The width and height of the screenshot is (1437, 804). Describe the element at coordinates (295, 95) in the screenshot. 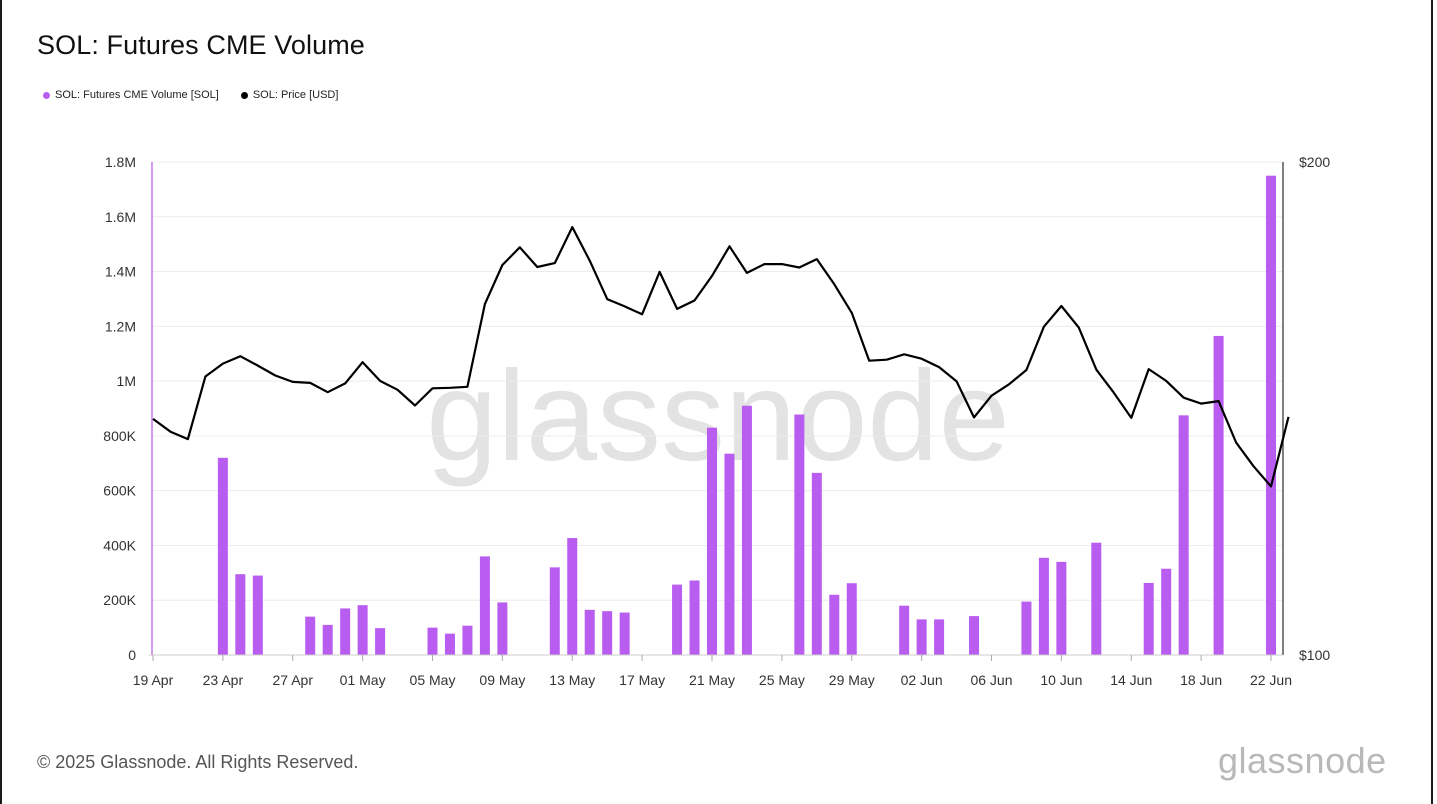

I see `legend-price-label: SOL: Price [USD]` at that location.